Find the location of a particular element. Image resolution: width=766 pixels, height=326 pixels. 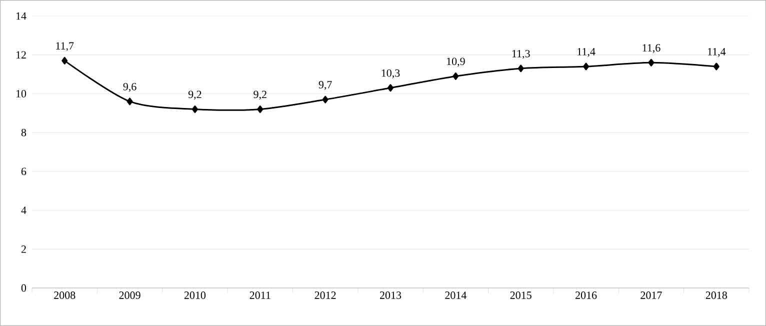

data-label: 9,6 is located at coordinates (129, 87).